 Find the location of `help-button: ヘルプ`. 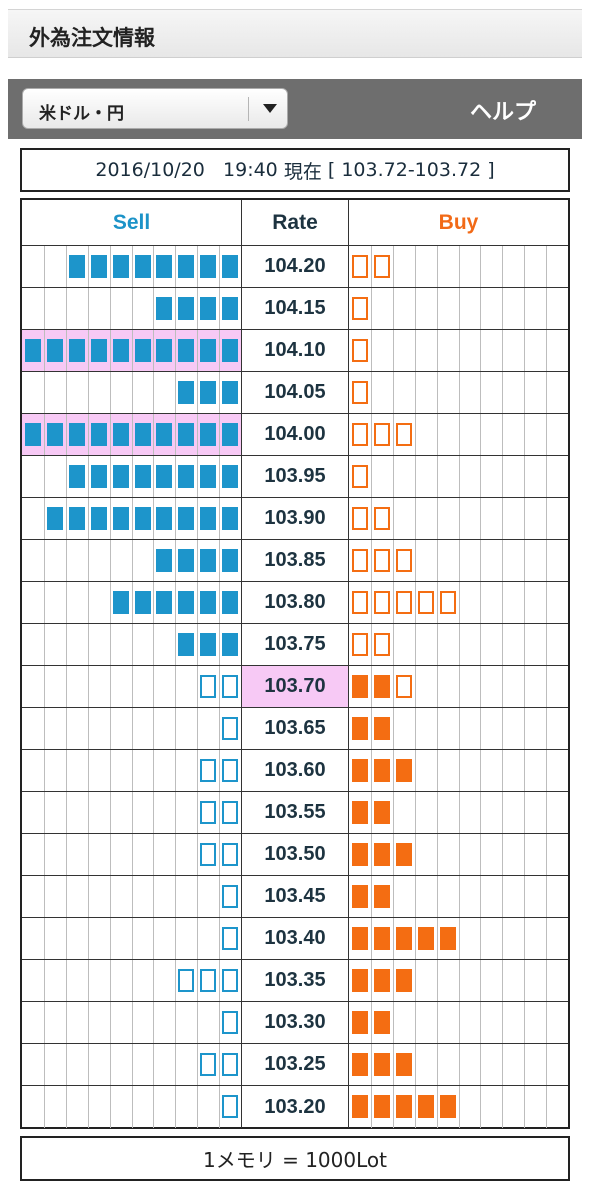

help-button: ヘルプ is located at coordinates (503, 112).